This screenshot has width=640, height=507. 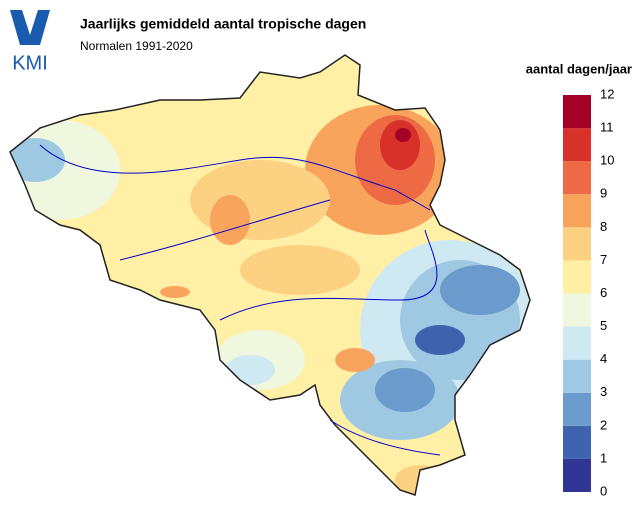 I want to click on legend-tick-label: 5, so click(x=603, y=325).